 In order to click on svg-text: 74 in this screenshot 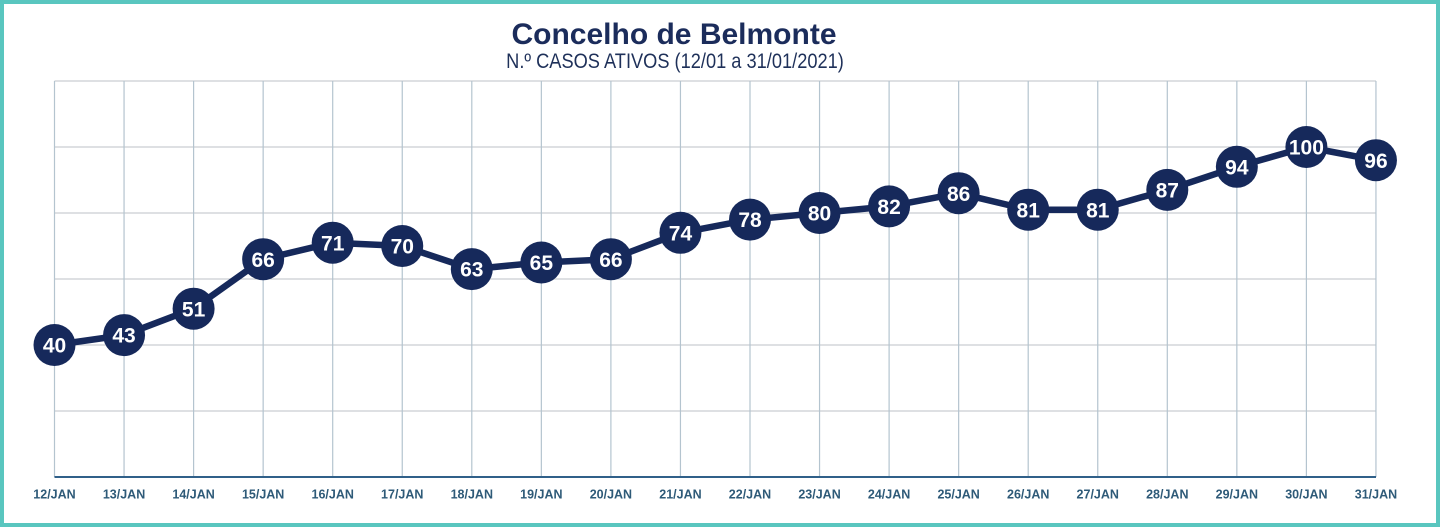, I will do `click(681, 233)`.